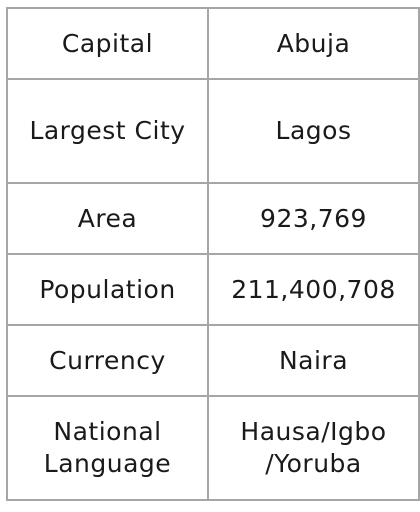  Describe the element at coordinates (313, 43) in the screenshot. I see `row-value-capital: Abuja` at that location.